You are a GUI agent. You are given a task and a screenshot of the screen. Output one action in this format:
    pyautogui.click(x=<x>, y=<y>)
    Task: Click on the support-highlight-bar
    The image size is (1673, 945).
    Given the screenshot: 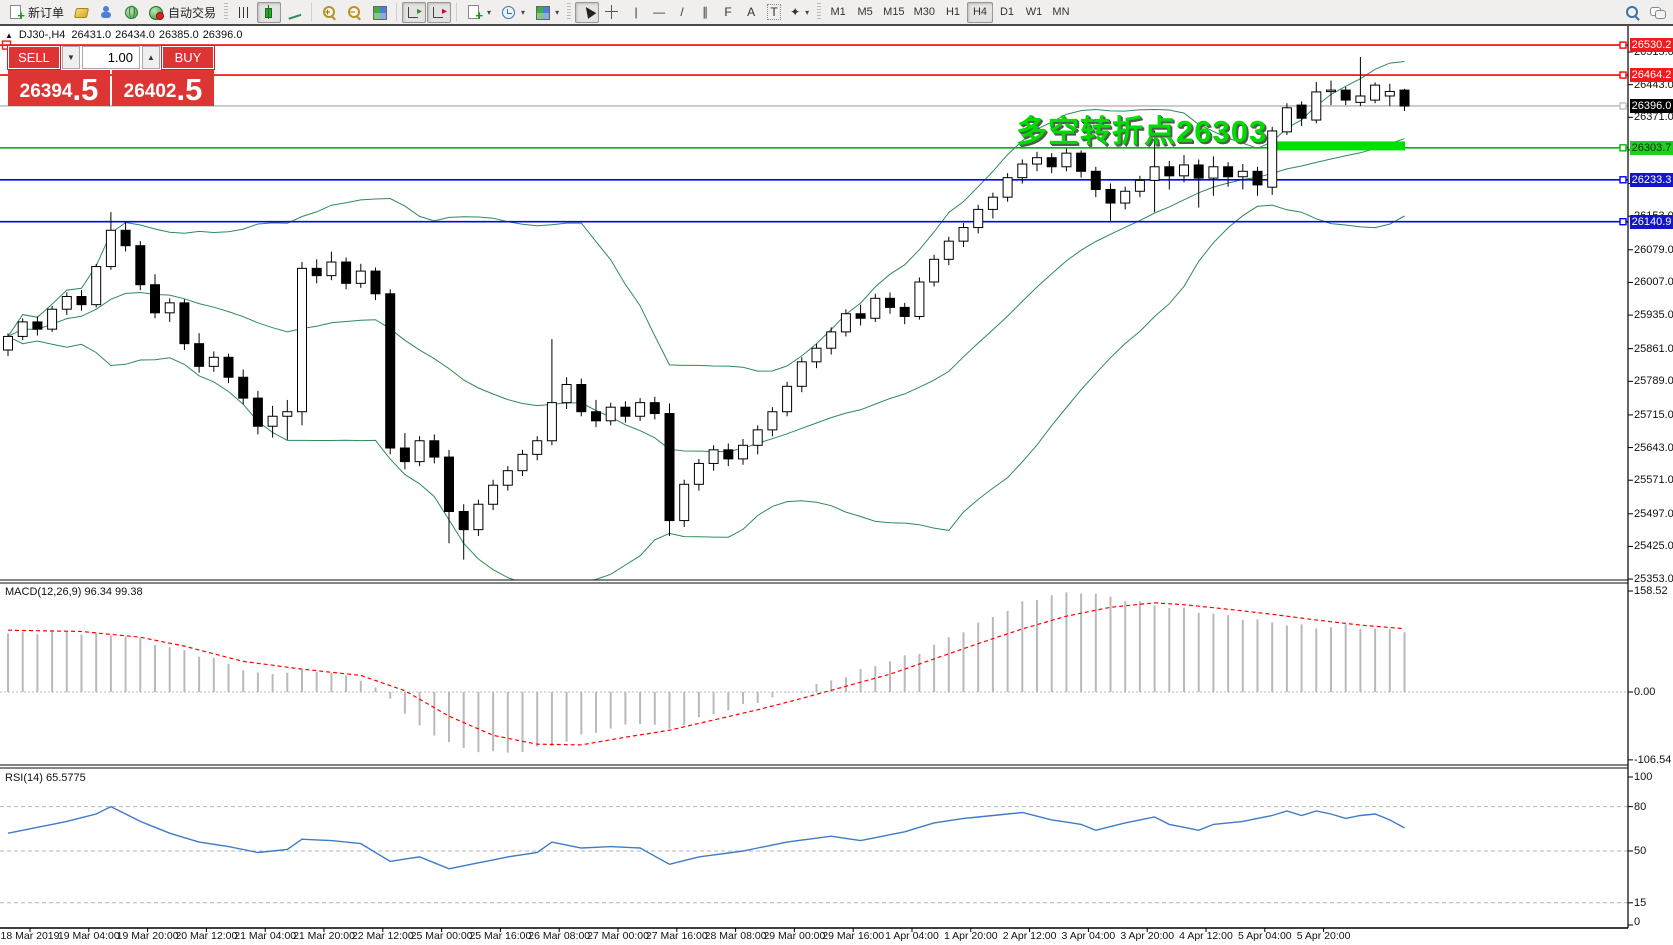 What is the action you would take?
    pyautogui.click(x=1336, y=146)
    